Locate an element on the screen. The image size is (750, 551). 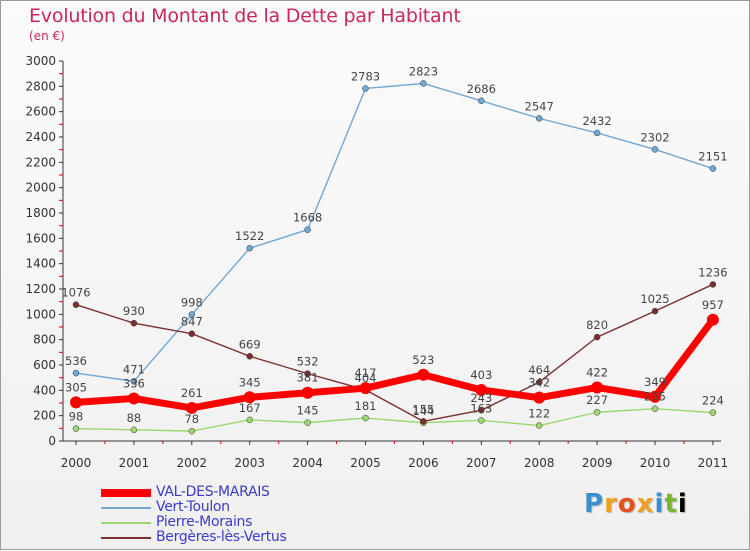
data-label-bergeres-les-vertus: 847 is located at coordinates (192, 322).